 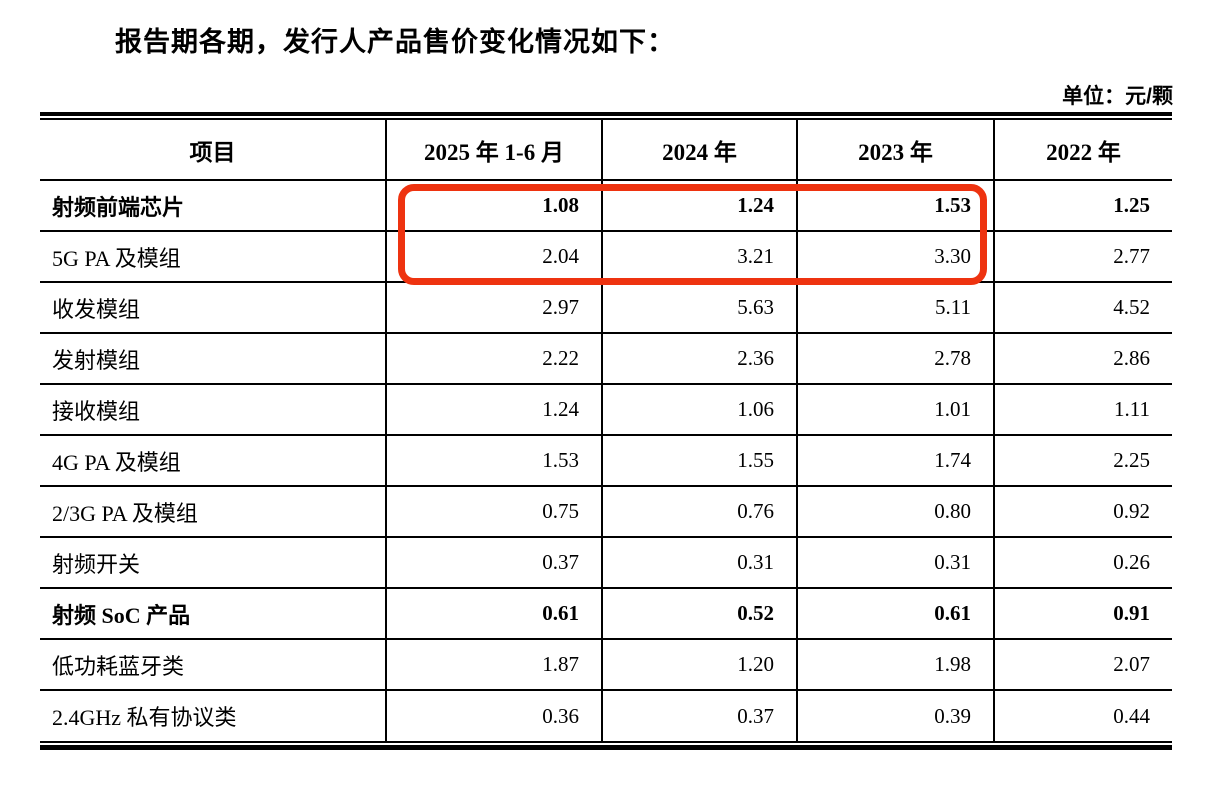 What do you see at coordinates (895, 715) in the screenshot?
I see `cell-value: 0.39` at bounding box center [895, 715].